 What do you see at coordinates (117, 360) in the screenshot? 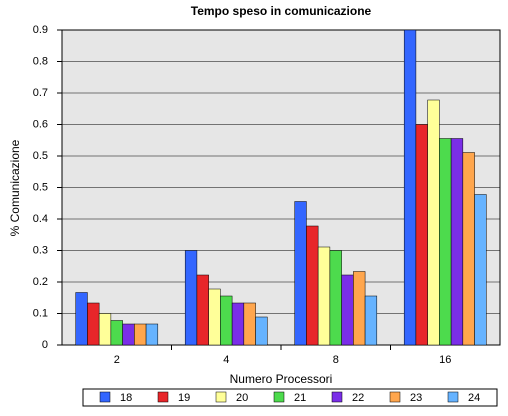
I see `x-tick-label: 2` at bounding box center [117, 360].